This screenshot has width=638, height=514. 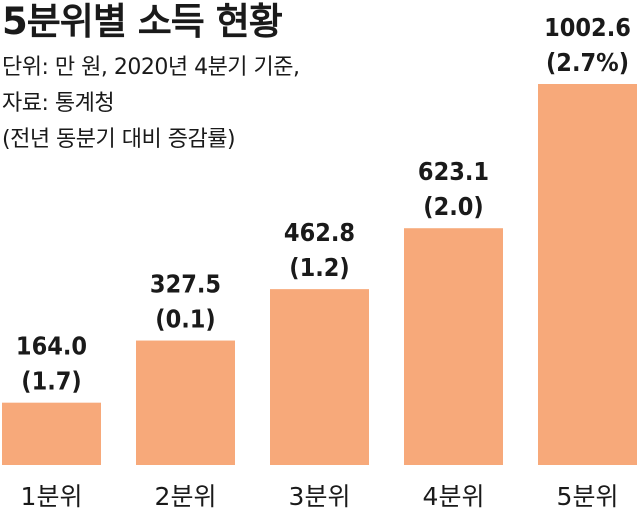 I want to click on value-label-q4: 623.1, so click(x=453, y=171).